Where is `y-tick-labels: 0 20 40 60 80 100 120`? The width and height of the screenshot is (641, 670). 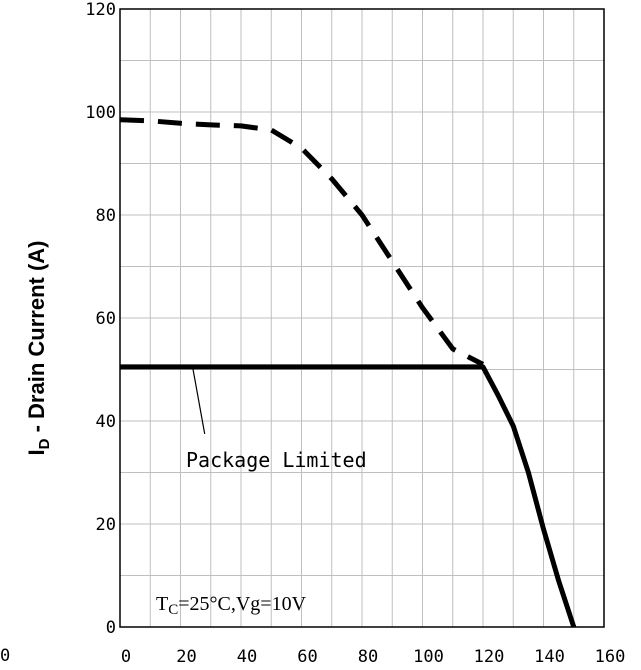
y-tick-labels: 0 20 40 60 80 100 120 is located at coordinates (100, 319).